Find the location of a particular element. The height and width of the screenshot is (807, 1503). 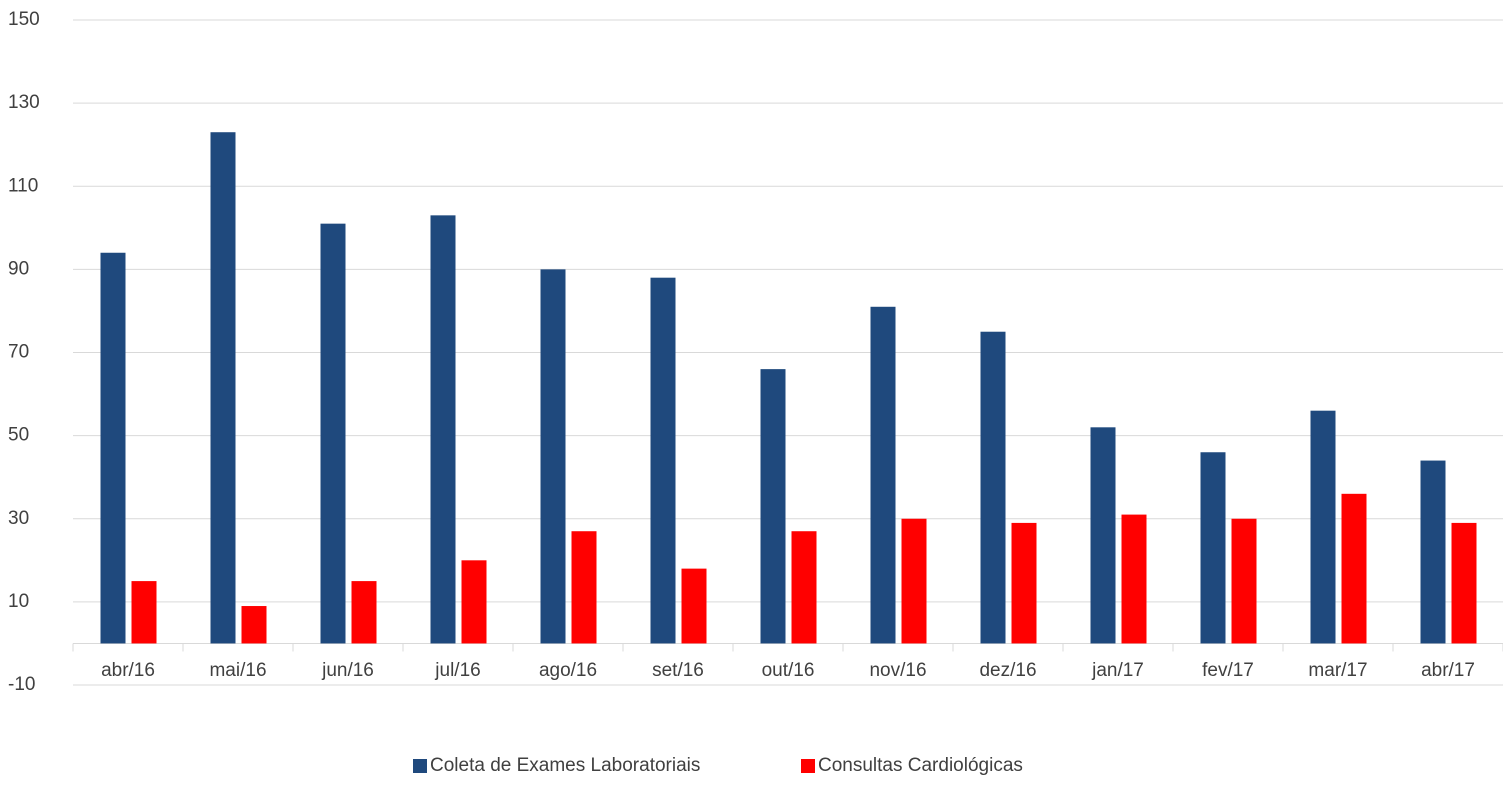

x-tick-label: out/16 is located at coordinates (788, 670).